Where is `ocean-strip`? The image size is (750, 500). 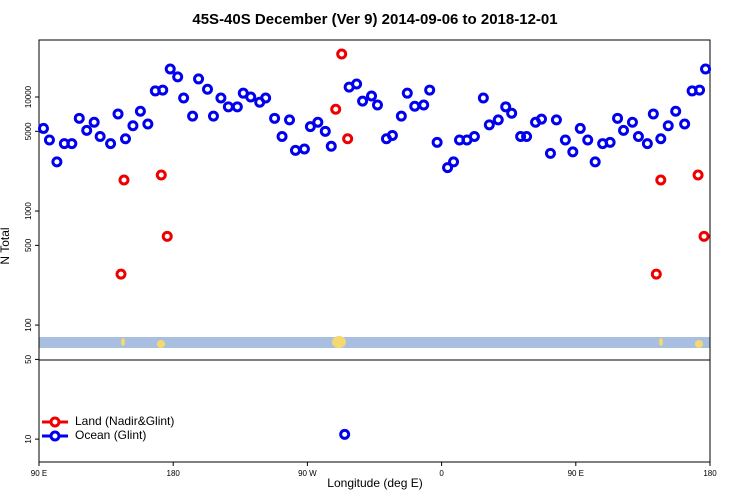
ocean-strip is located at coordinates (374, 342).